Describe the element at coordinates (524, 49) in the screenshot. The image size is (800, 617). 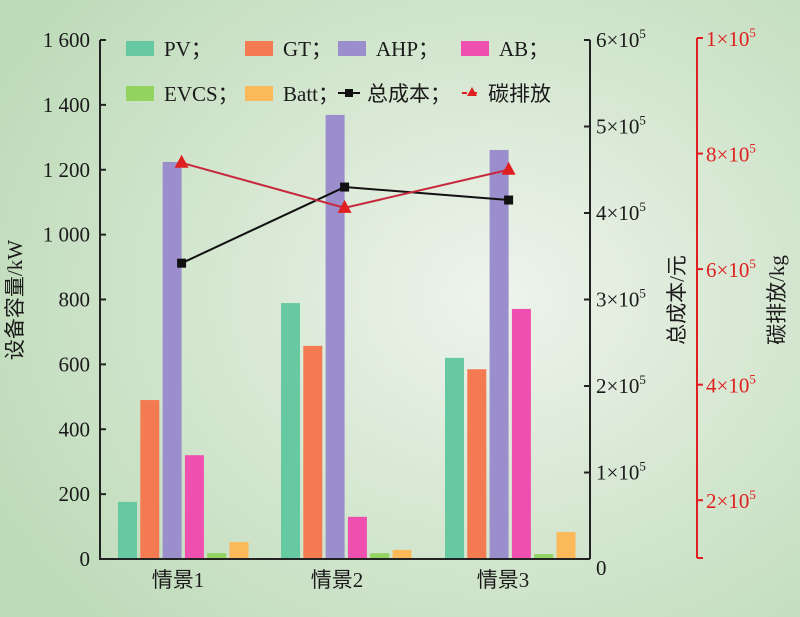
I see `legend-label-ab: AB；` at that location.